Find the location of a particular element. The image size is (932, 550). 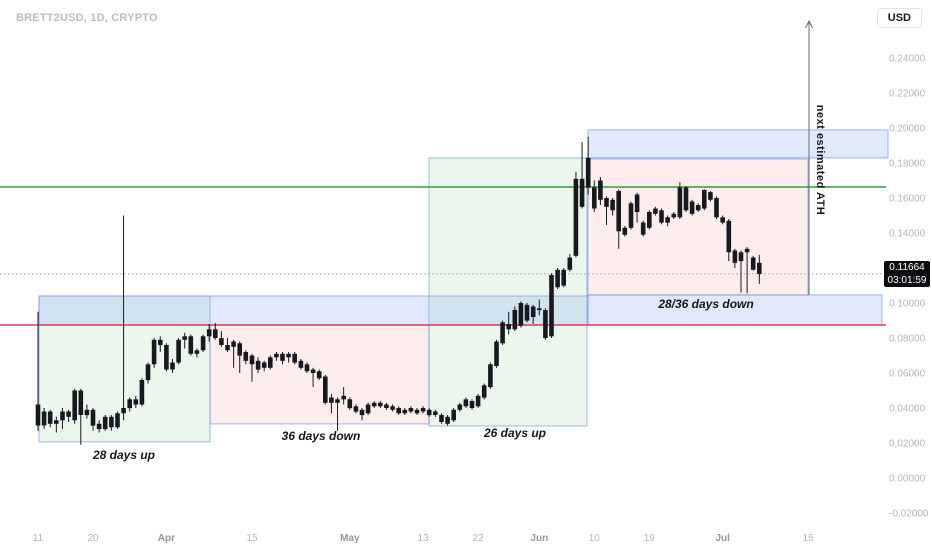

label-26-days-up: 26 days up is located at coordinates (514, 433).